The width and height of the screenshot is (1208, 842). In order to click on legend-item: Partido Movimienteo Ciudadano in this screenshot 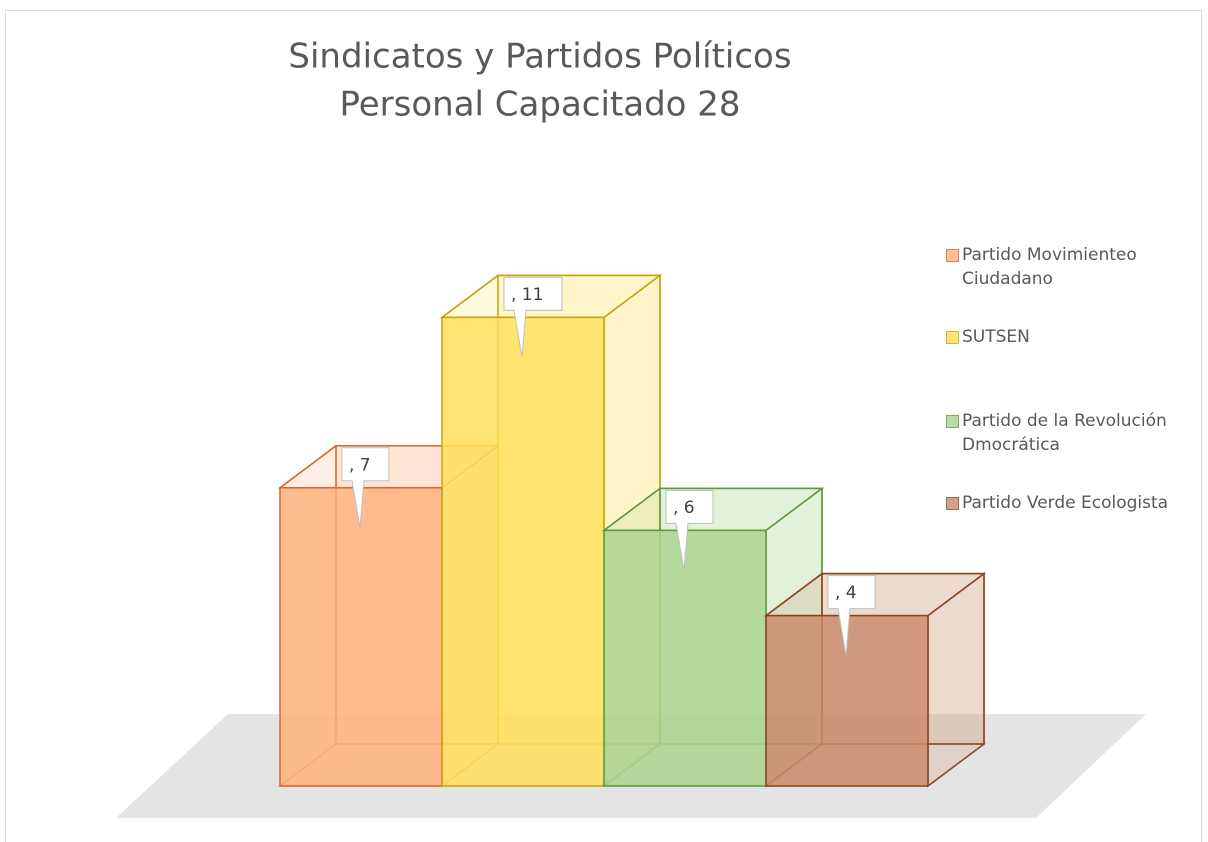, I will do `click(1071, 267)`.